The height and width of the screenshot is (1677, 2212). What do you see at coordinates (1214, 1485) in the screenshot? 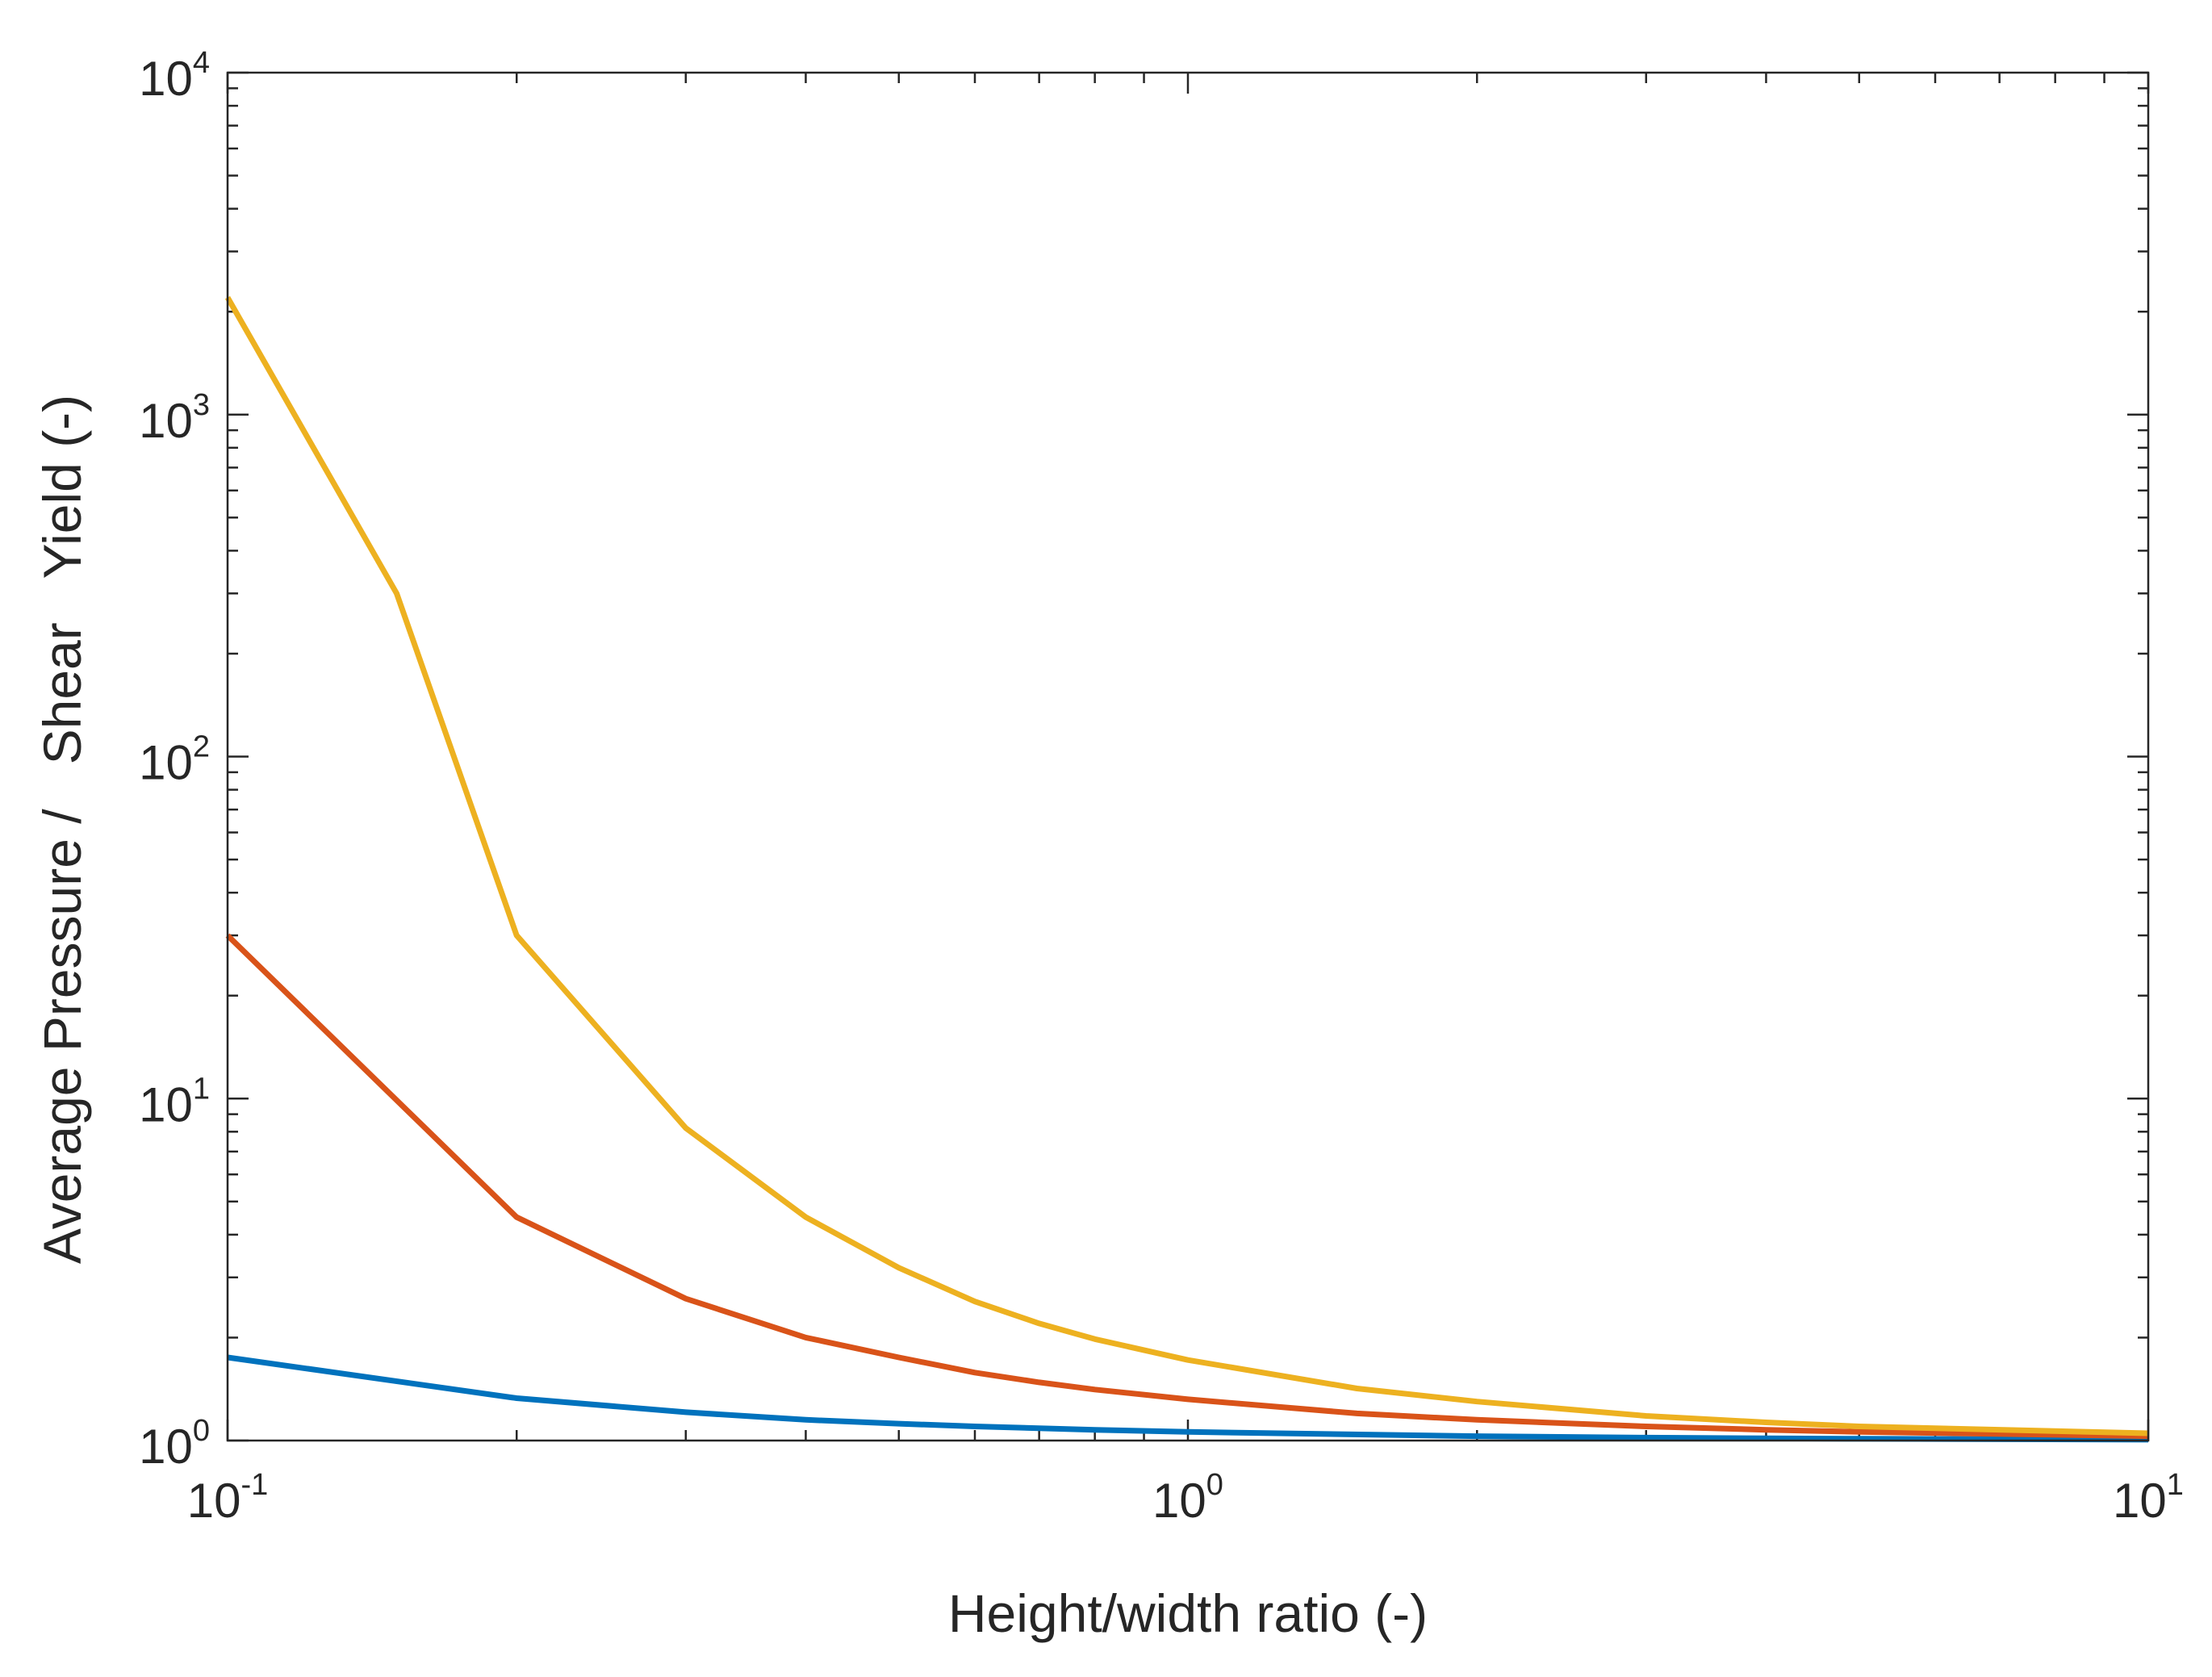
I see `x-tick-label-exponent: 0` at bounding box center [1214, 1485].